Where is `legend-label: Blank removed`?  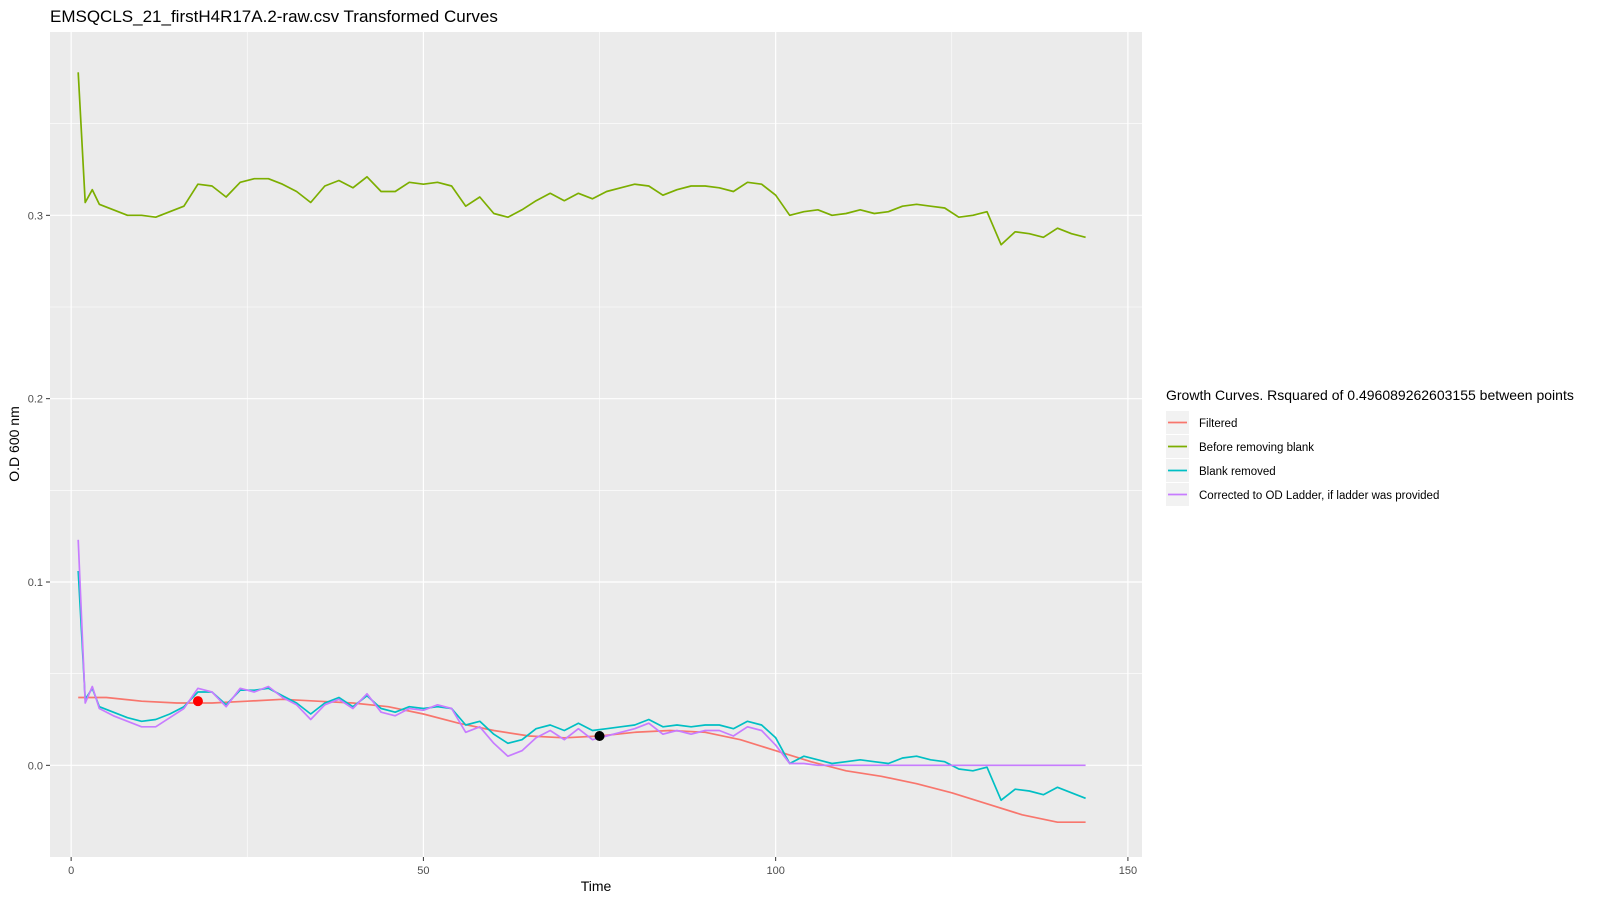 legend-label: Blank removed is located at coordinates (1237, 472).